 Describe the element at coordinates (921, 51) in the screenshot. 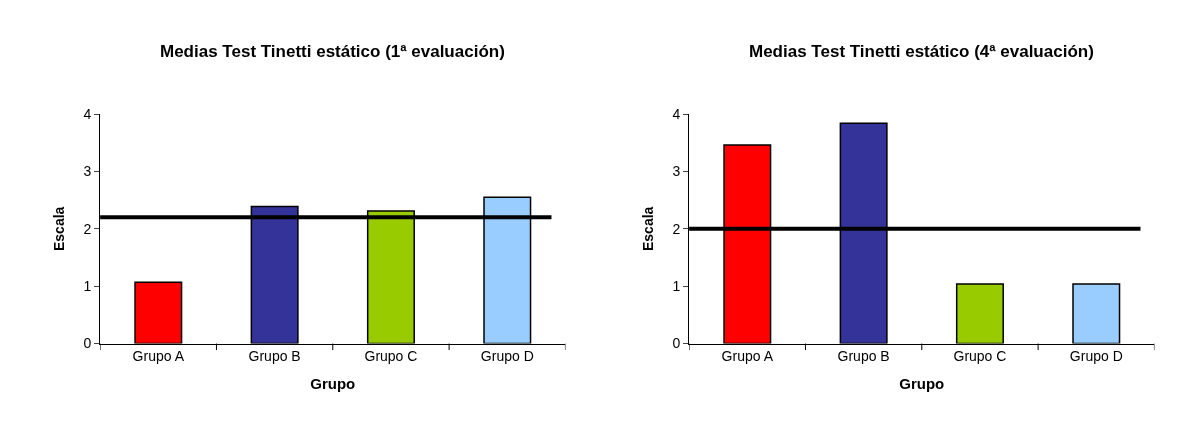

I see `chart-title: Medias Test Tinetti estático (4ª evaluación)` at that location.